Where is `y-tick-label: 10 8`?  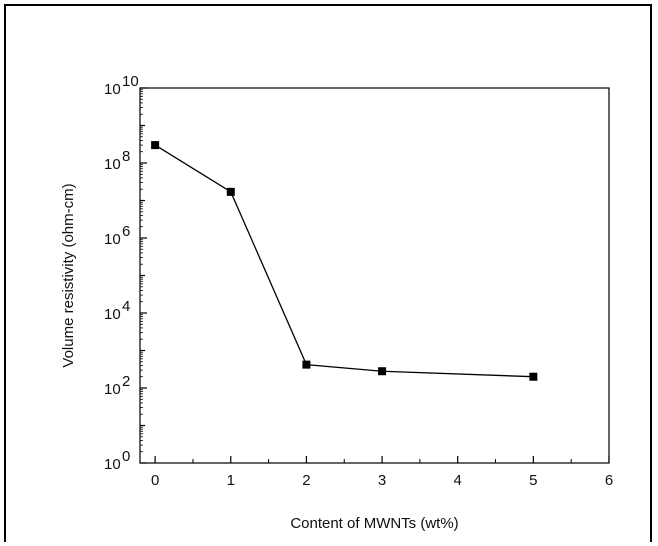
y-tick-label: 10 8 is located at coordinates (117, 160).